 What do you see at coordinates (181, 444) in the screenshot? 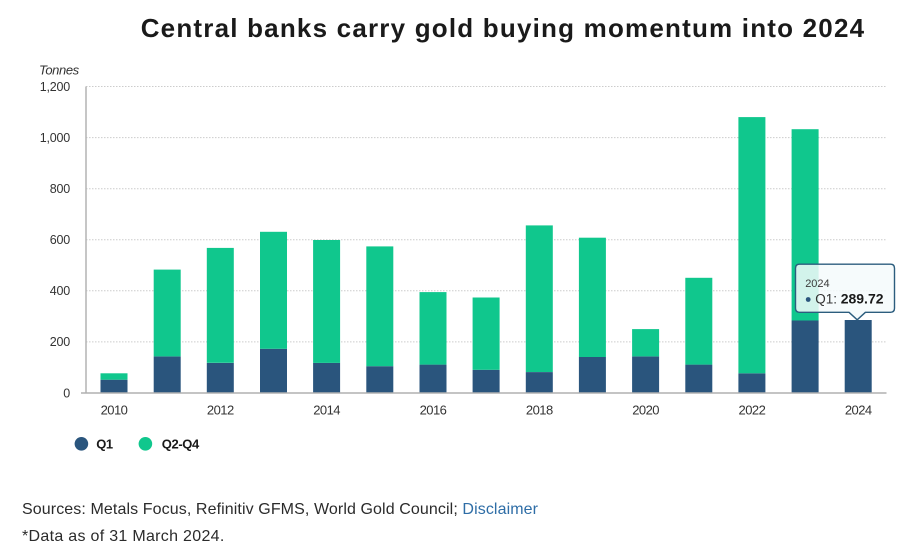
I see `svg-text: Q2-Q4` at bounding box center [181, 444].